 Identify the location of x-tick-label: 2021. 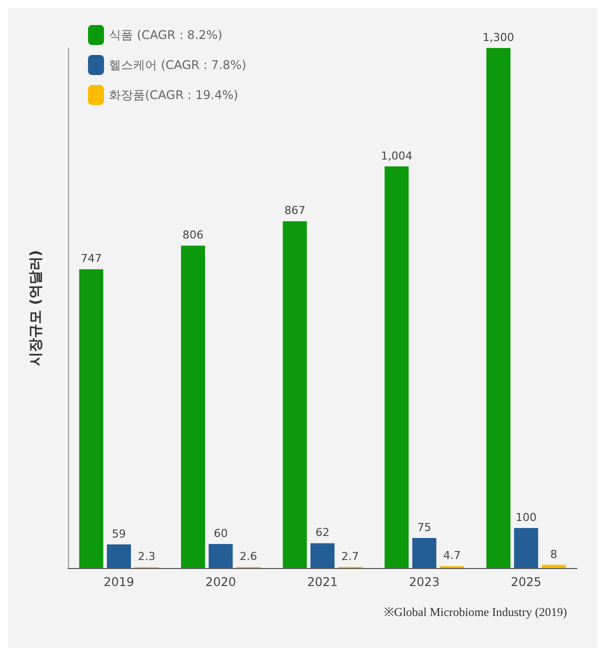
(322, 582).